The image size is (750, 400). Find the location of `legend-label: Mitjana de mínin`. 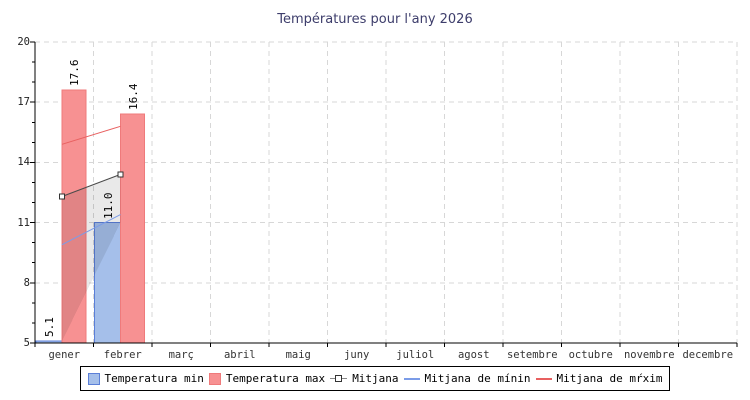

legend-label: Mitjana de mínin is located at coordinates (477, 378).